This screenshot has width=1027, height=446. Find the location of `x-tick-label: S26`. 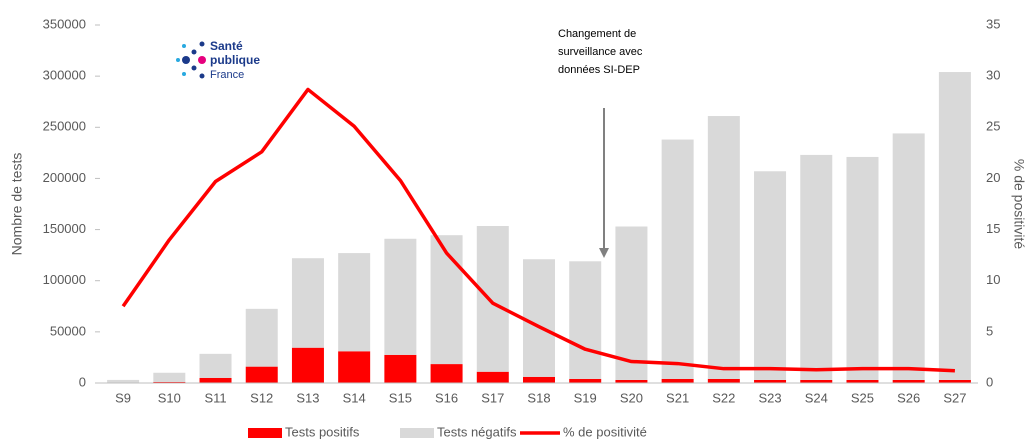

x-tick-label: S26 is located at coordinates (908, 397).